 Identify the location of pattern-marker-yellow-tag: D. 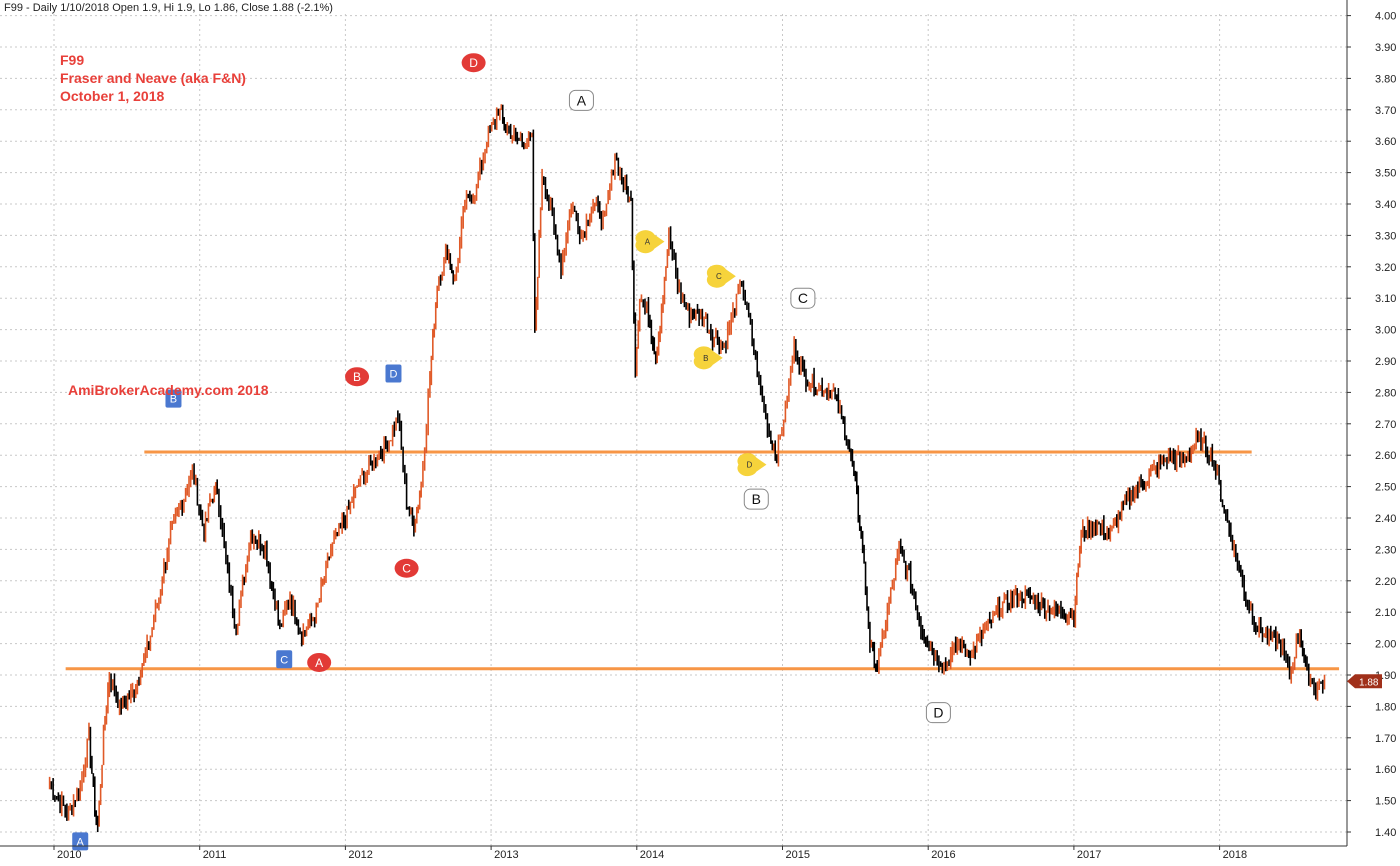
(752, 465).